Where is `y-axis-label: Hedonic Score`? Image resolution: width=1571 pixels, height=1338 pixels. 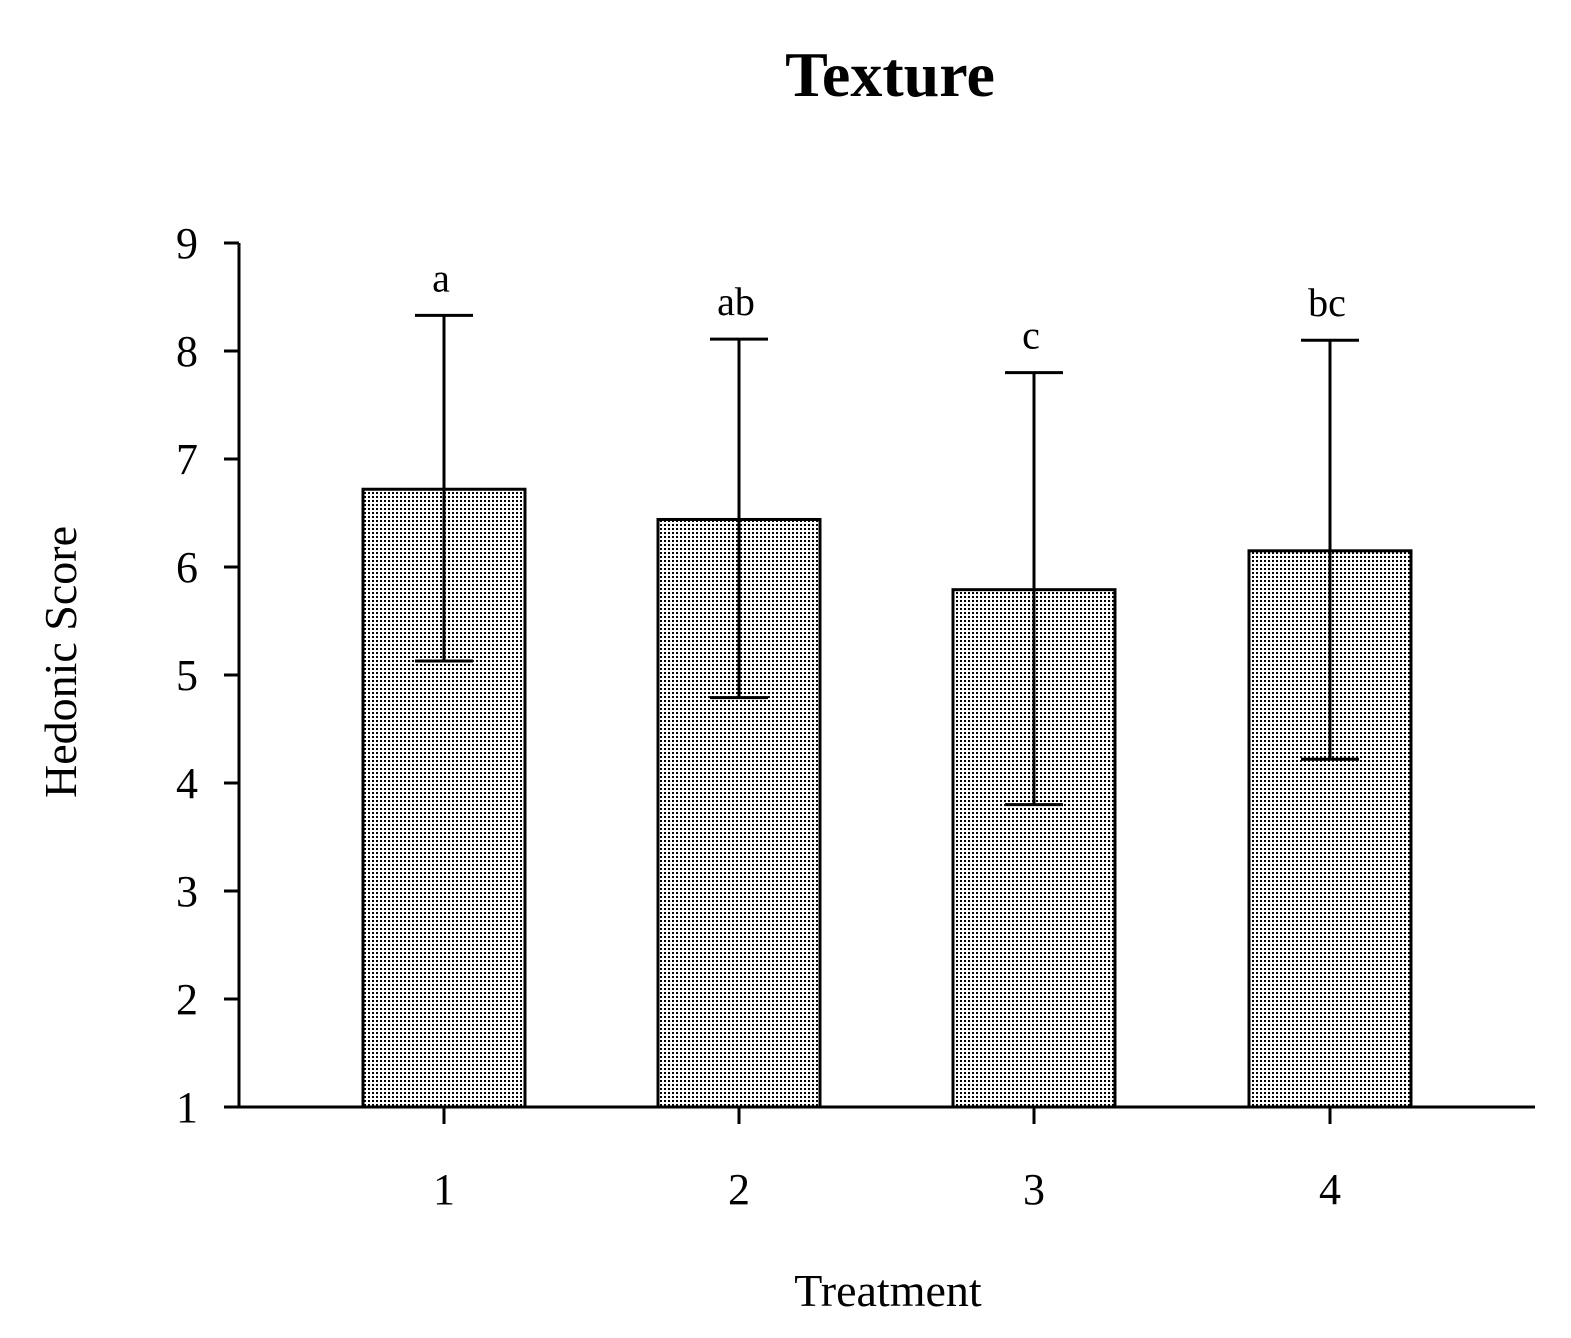 y-axis-label: Hedonic Score is located at coordinates (60, 662).